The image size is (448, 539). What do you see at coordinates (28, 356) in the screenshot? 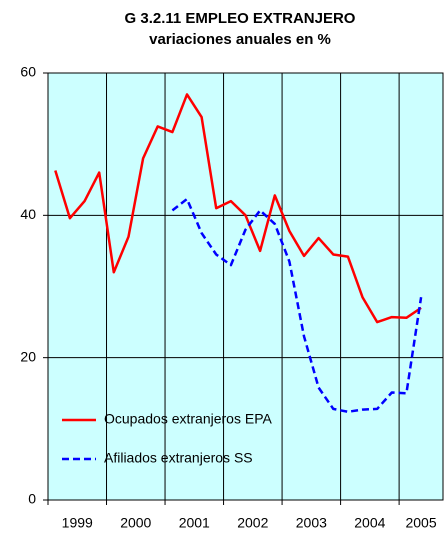
I see `y-tick-label: 20` at bounding box center [28, 356].